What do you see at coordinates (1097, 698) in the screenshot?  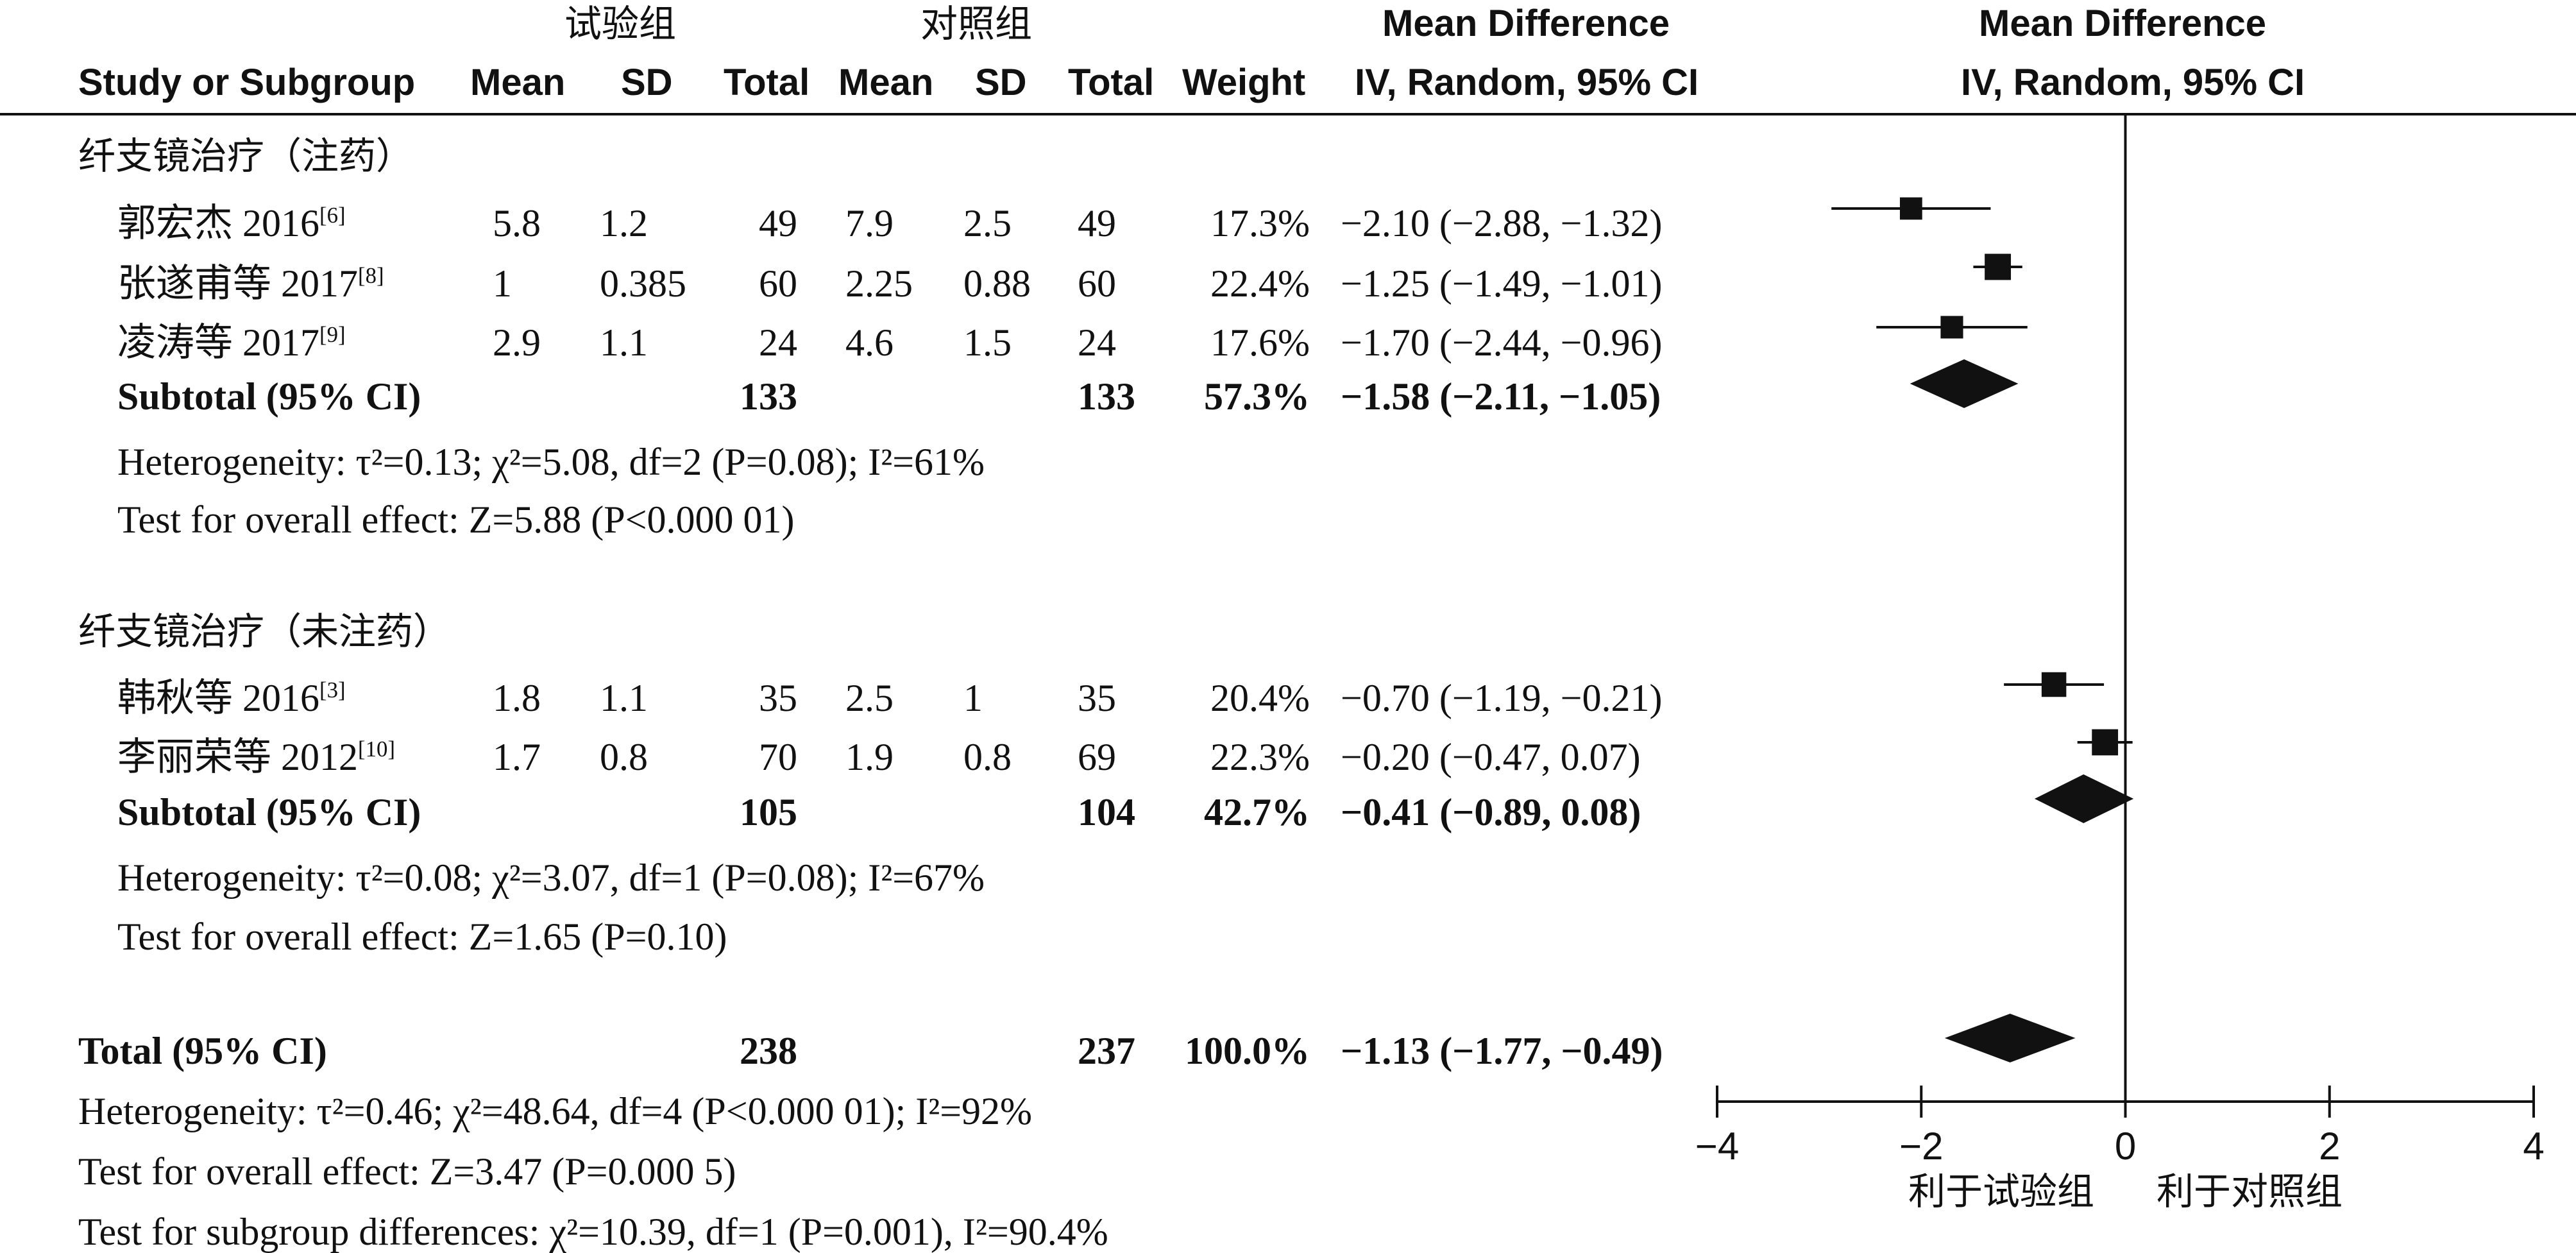 I see `ctl-total: 35` at bounding box center [1097, 698].